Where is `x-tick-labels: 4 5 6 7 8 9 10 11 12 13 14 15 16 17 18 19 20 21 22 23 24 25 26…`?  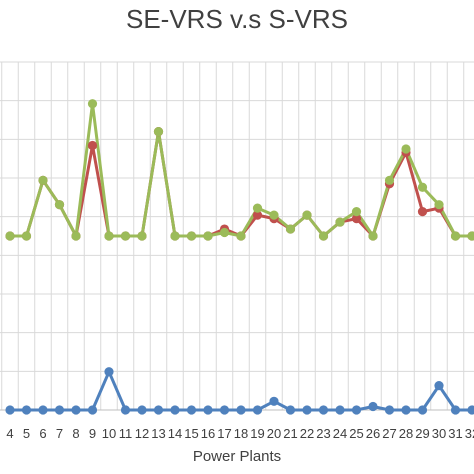
x-tick-labels: 4 5 6 7 8 9 10 11 12 13 14 15 16 17 18 19 20 21 22 23 24 25 26… is located at coordinates (240, 433).